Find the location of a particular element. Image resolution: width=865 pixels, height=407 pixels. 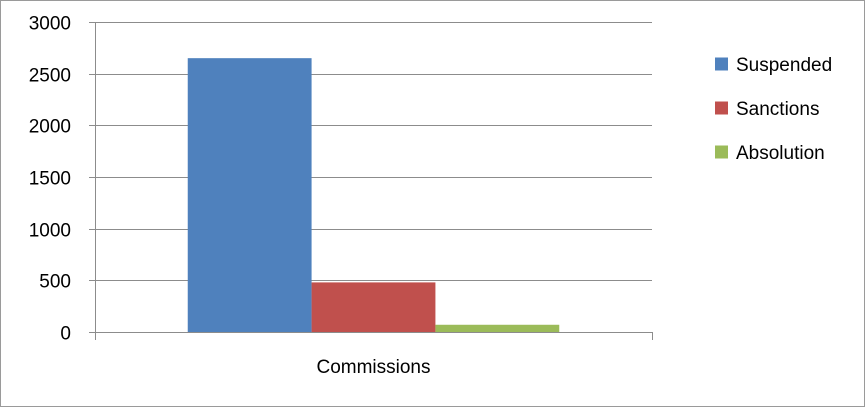

bar-suspended is located at coordinates (249, 195).